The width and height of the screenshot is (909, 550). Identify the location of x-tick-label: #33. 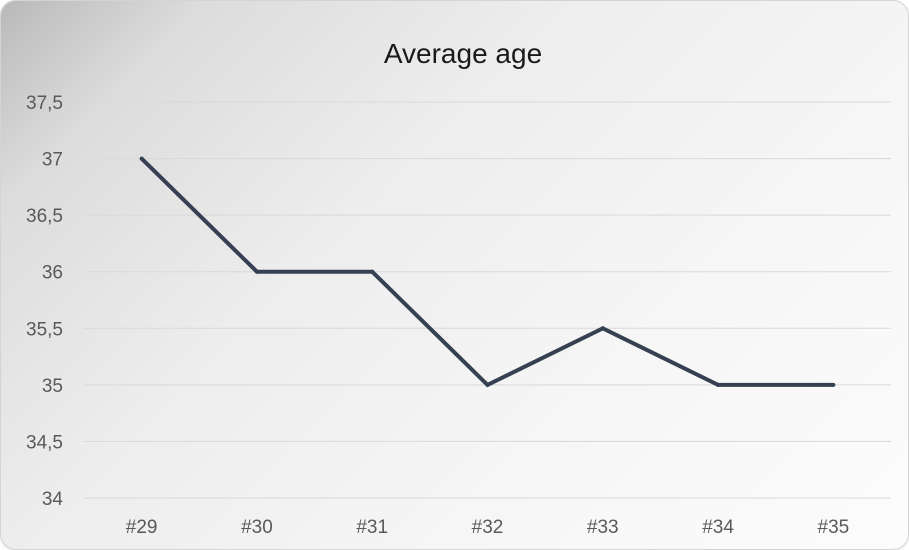
(603, 527).